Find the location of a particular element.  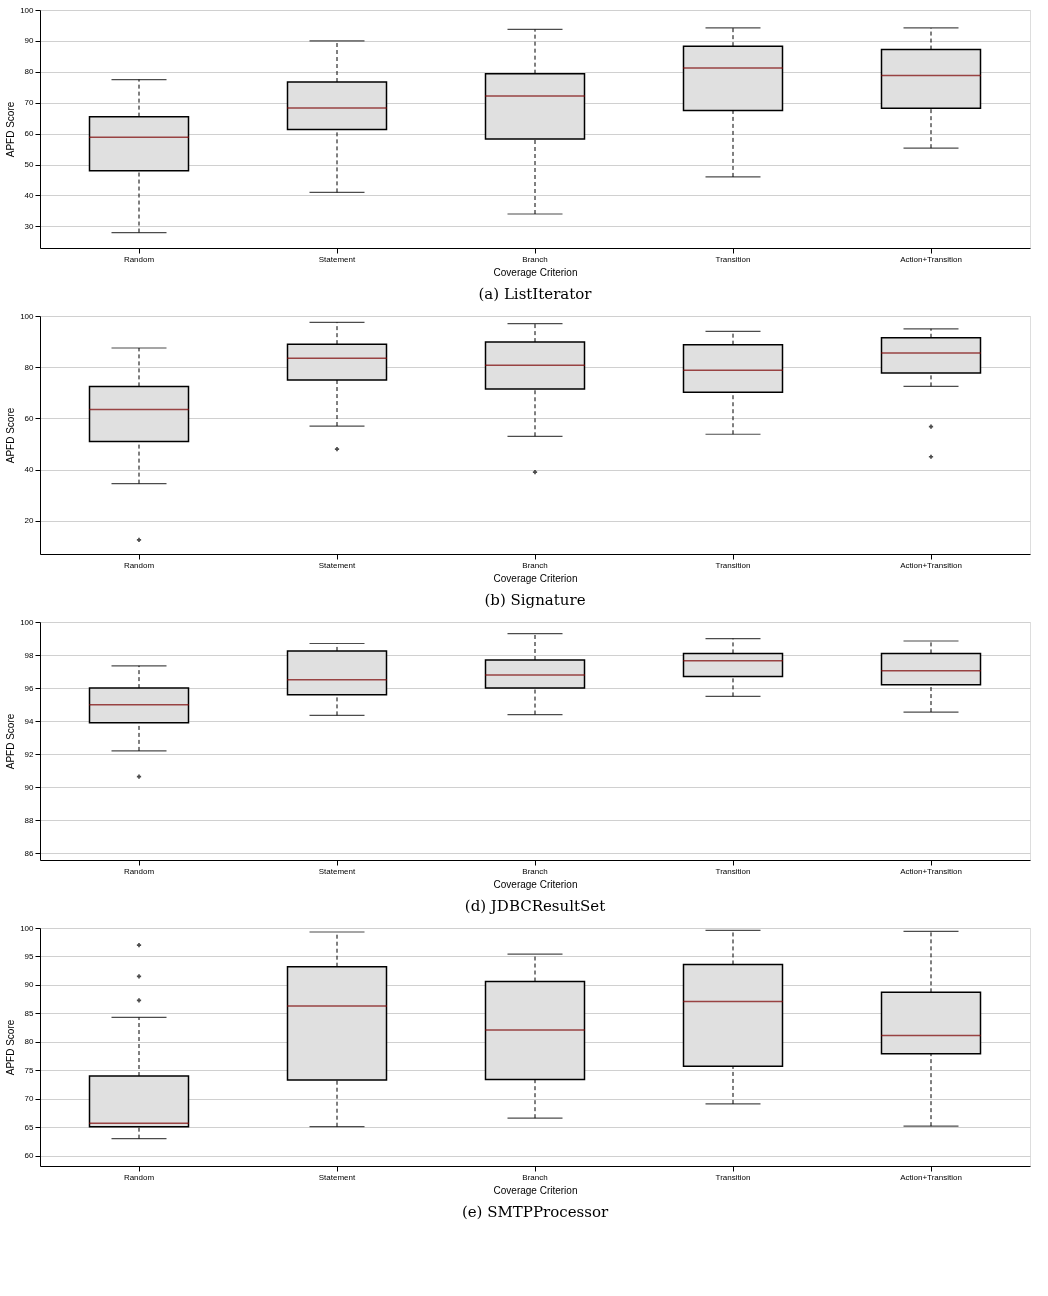

y-tick-label: 88 is located at coordinates (29, 820).